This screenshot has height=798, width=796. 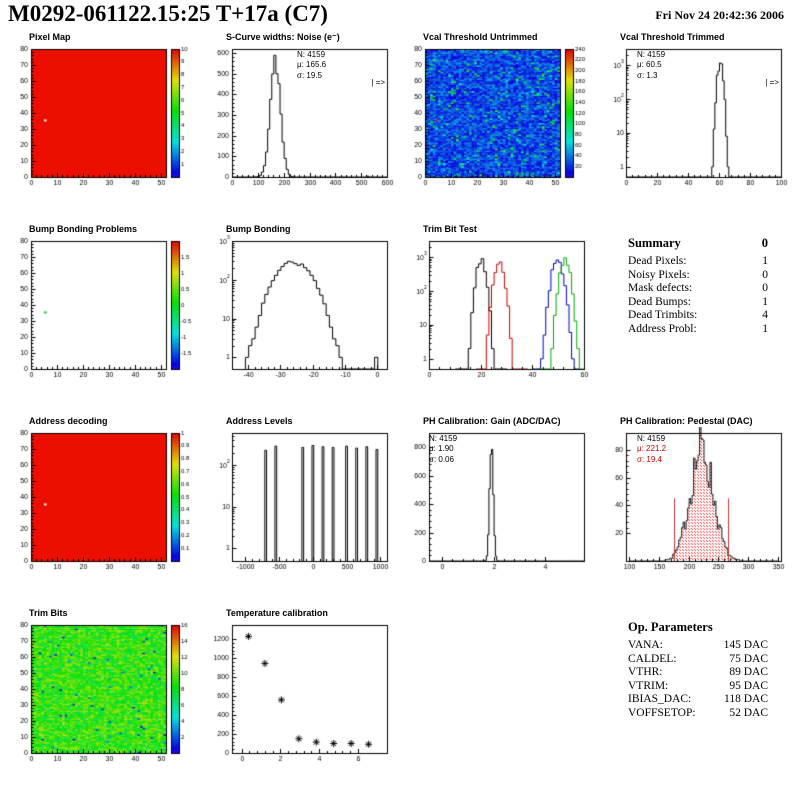 I want to click on op-parameter-value: 75 DAC, so click(x=748, y=658).